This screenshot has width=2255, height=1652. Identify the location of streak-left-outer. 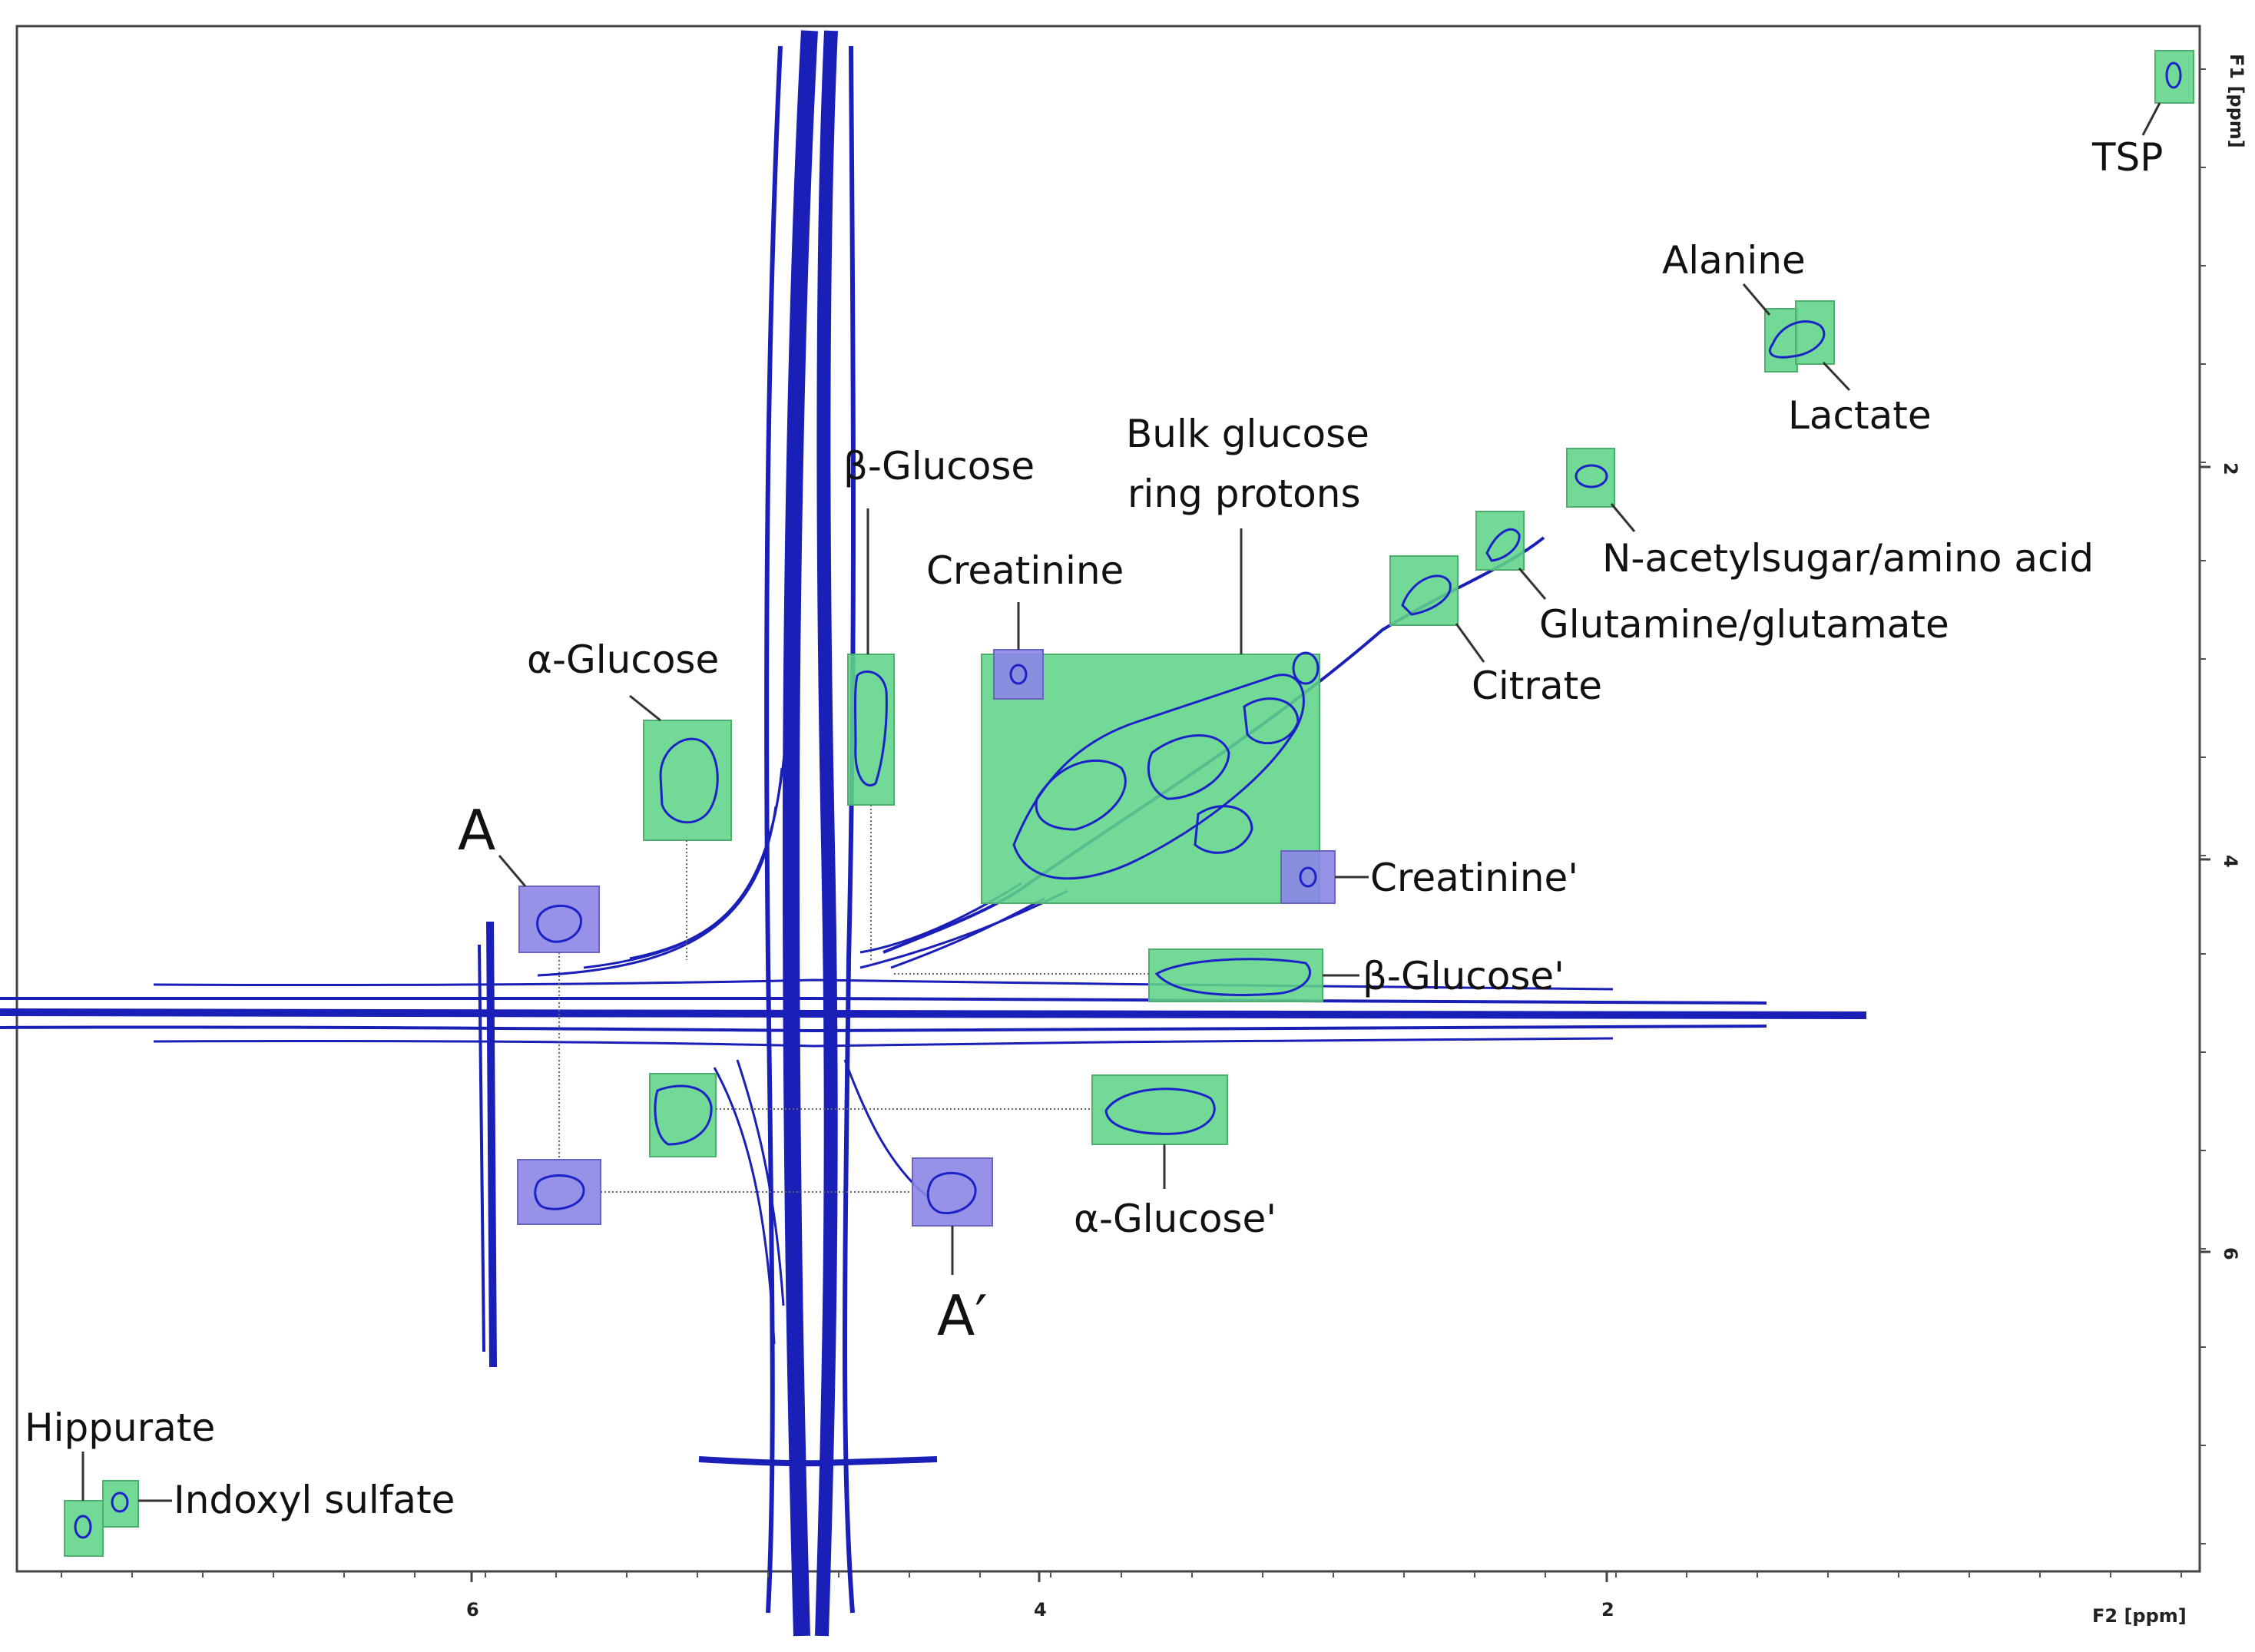
(481, 1148).